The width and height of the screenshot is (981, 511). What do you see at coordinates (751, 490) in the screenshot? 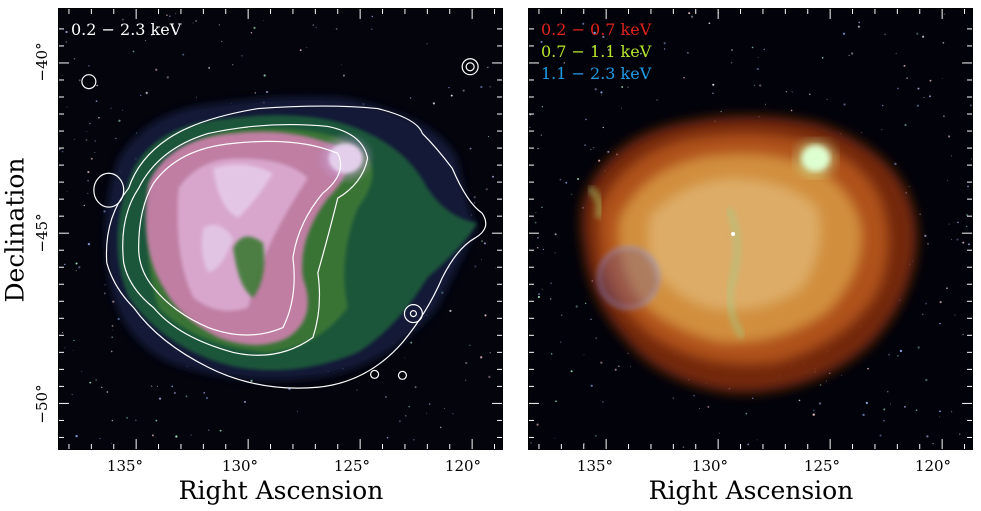
I see `x-axis-title: Right Ascension` at bounding box center [751, 490].